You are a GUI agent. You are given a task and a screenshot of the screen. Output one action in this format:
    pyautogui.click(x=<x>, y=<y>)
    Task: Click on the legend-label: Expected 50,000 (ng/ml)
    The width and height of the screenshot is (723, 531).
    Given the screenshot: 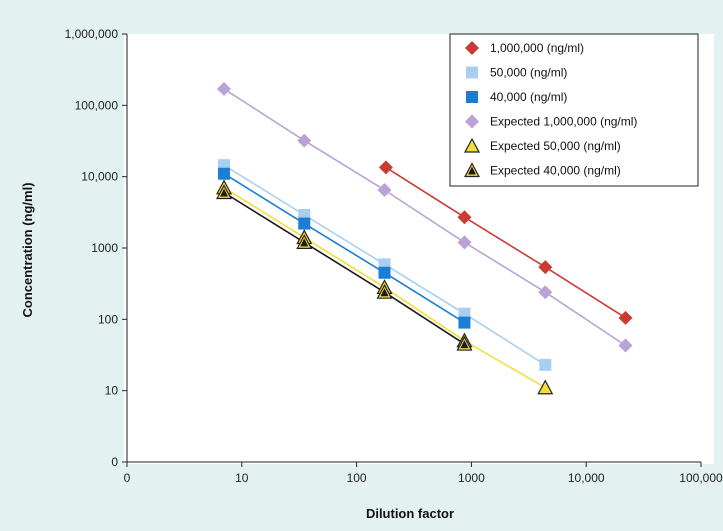 What is the action you would take?
    pyautogui.click(x=555, y=146)
    